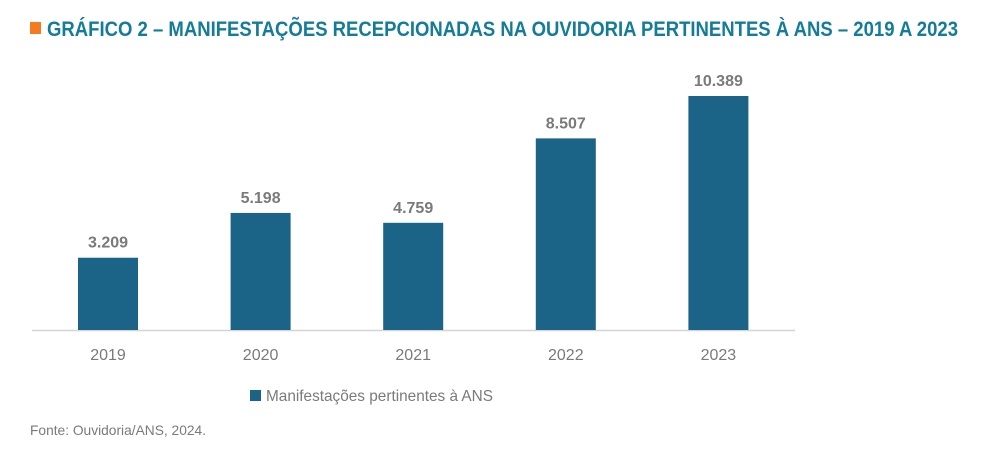  Describe the element at coordinates (261, 198) in the screenshot. I see `data-label-2020: 5.198` at that location.